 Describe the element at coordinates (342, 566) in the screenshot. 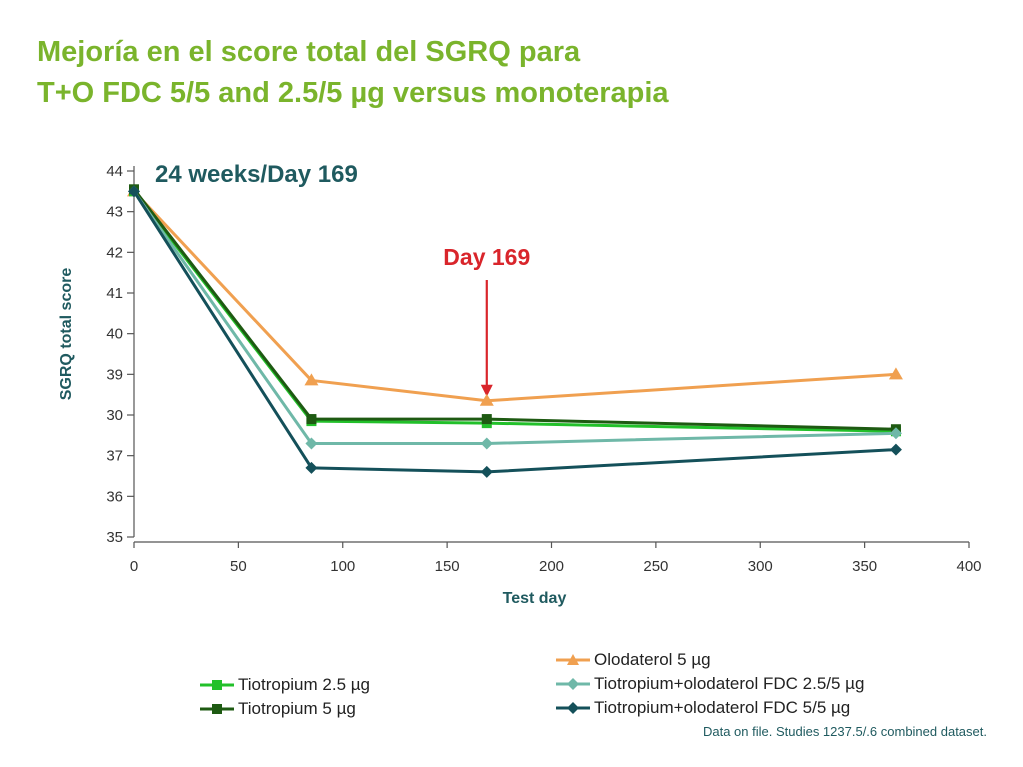

I see `x-tick-label: 100` at that location.